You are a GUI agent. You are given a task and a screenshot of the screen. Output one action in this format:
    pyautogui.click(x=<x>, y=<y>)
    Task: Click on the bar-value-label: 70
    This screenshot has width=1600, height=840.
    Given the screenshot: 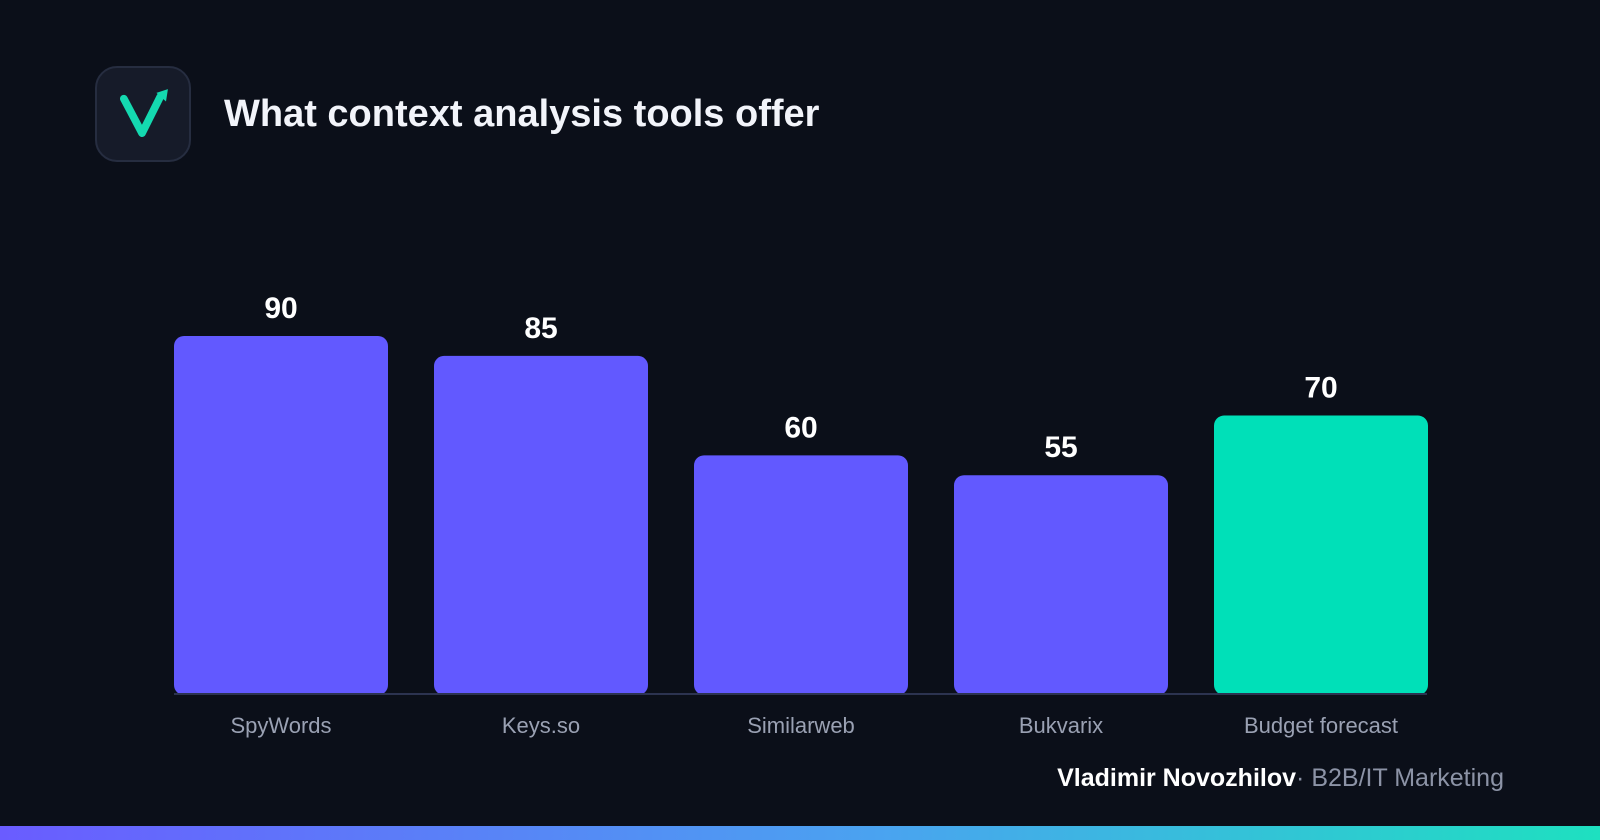 What is the action you would take?
    pyautogui.click(x=1320, y=388)
    